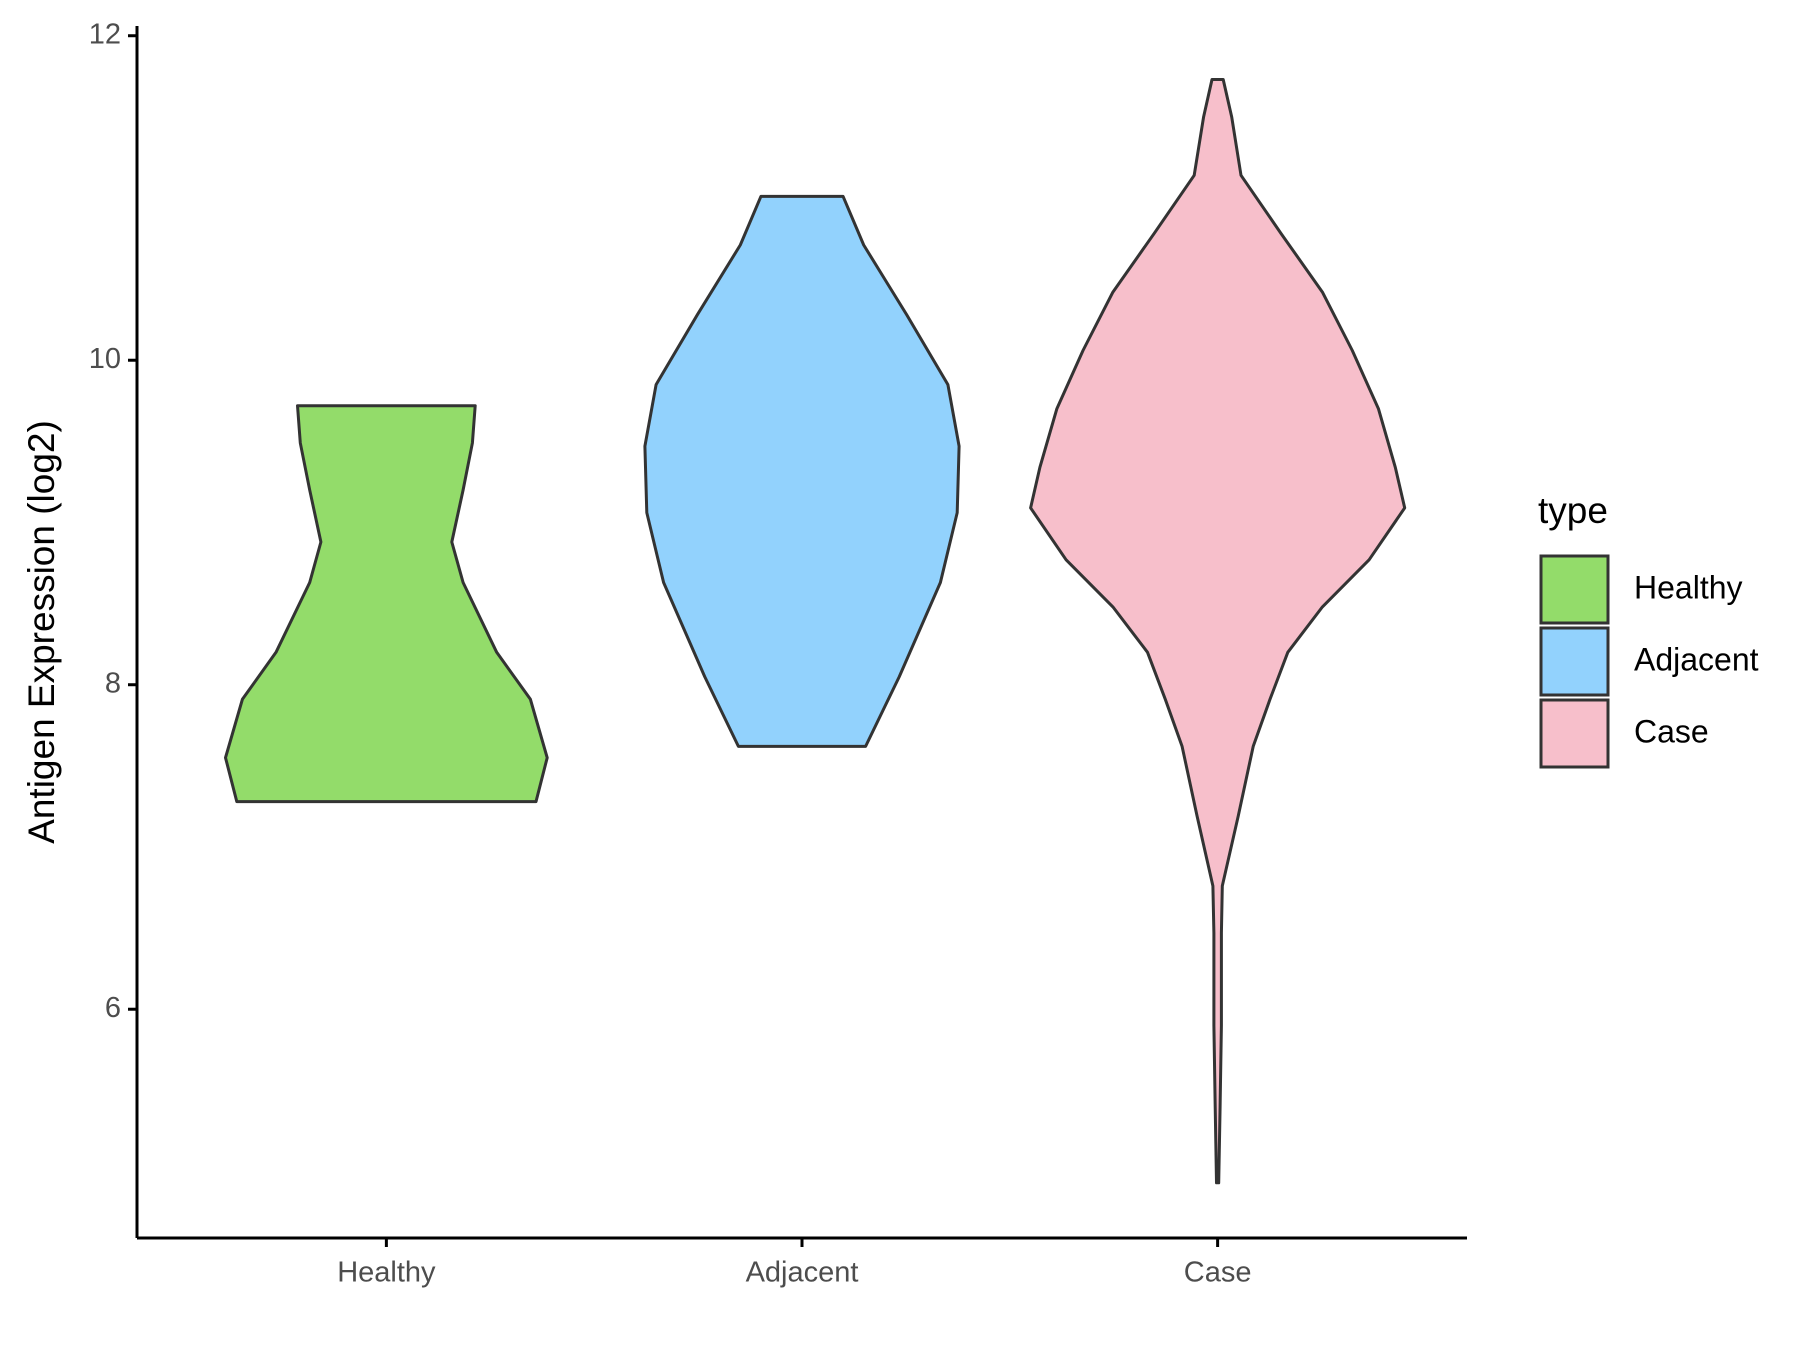 The height and width of the screenshot is (1350, 1800). What do you see at coordinates (1688, 587) in the screenshot?
I see `legend-label: Healthy` at bounding box center [1688, 587].